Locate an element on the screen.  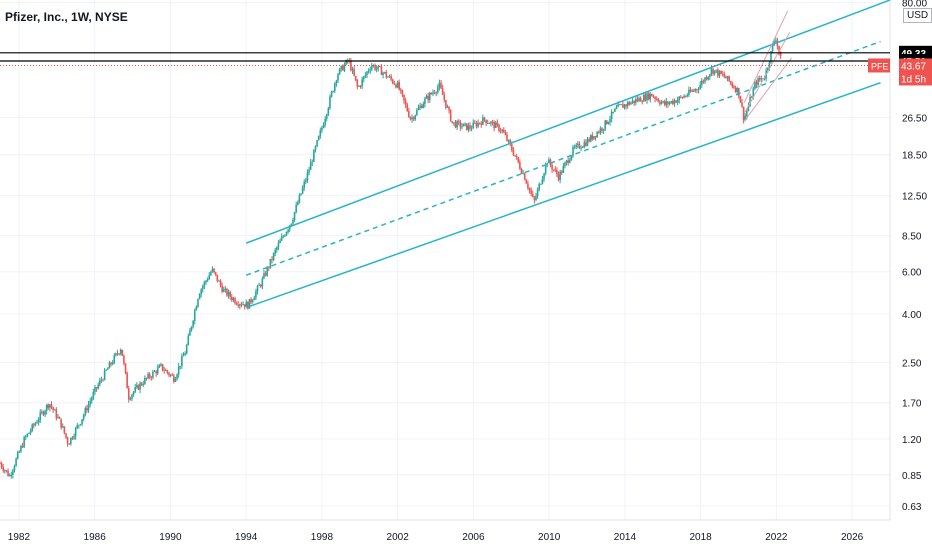
symbol-tag is located at coordinates (879, 65).